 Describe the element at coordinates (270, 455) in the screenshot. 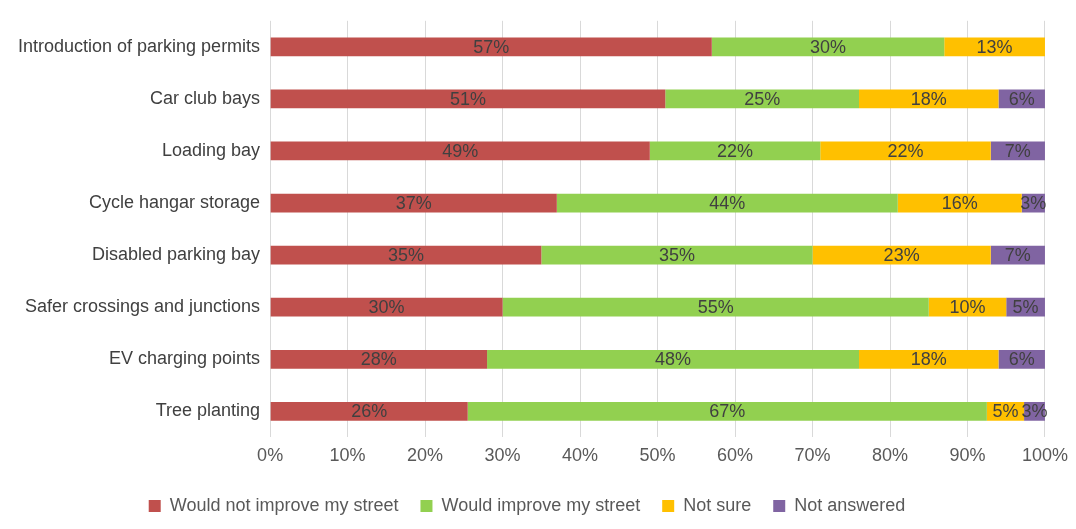

I see `x-tick-label: 0%` at that location.